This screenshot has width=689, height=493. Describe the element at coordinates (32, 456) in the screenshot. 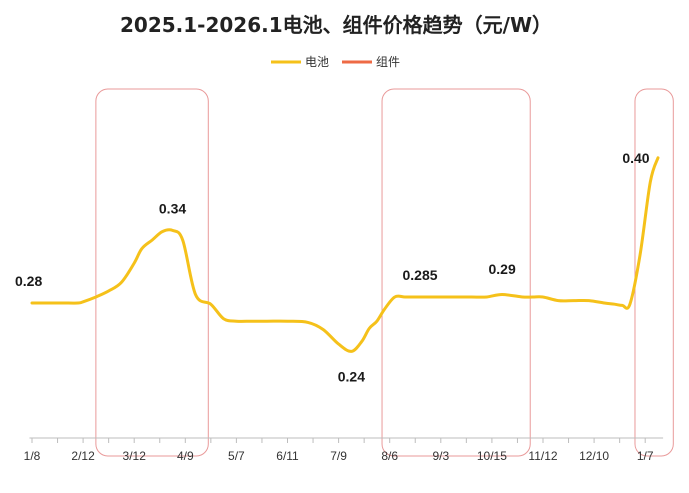

I see `x-tick-label: 1/8` at that location.